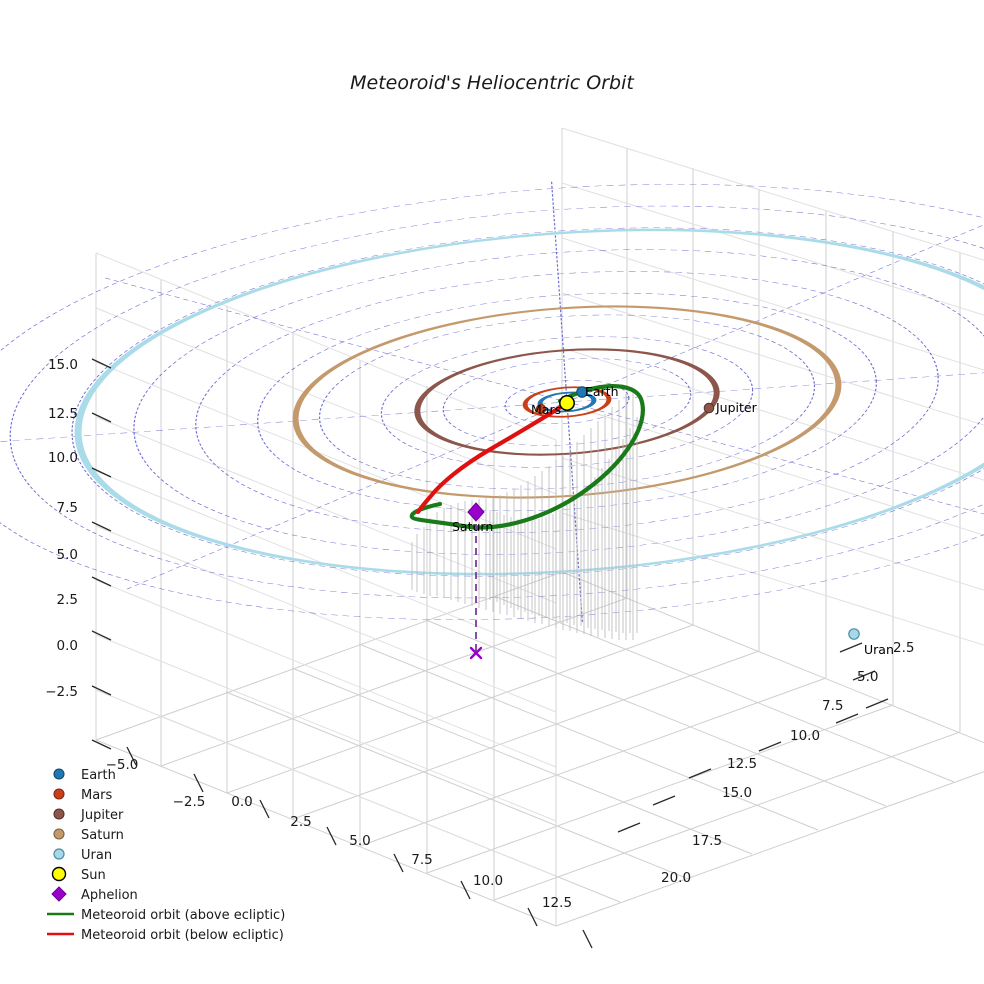 This screenshot has height=984, width=984. Describe the element at coordinates (96, 855) in the screenshot. I see `legend-label-uran: Uran` at that location.